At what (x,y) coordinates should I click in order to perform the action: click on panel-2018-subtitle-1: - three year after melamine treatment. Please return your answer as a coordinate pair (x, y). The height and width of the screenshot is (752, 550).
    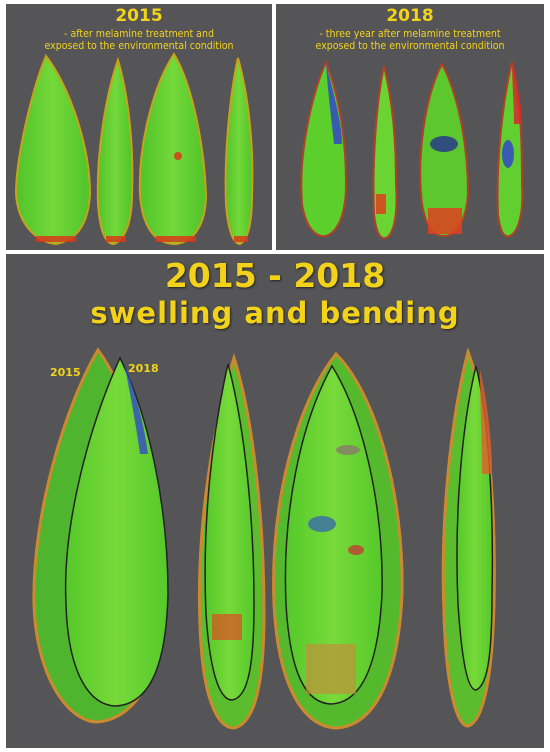
    Looking at the image, I should click on (410, 34).